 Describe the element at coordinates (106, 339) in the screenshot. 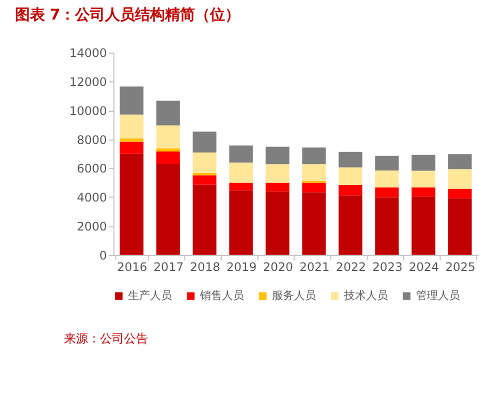

I see `source-note: 来源：公司公告` at that location.